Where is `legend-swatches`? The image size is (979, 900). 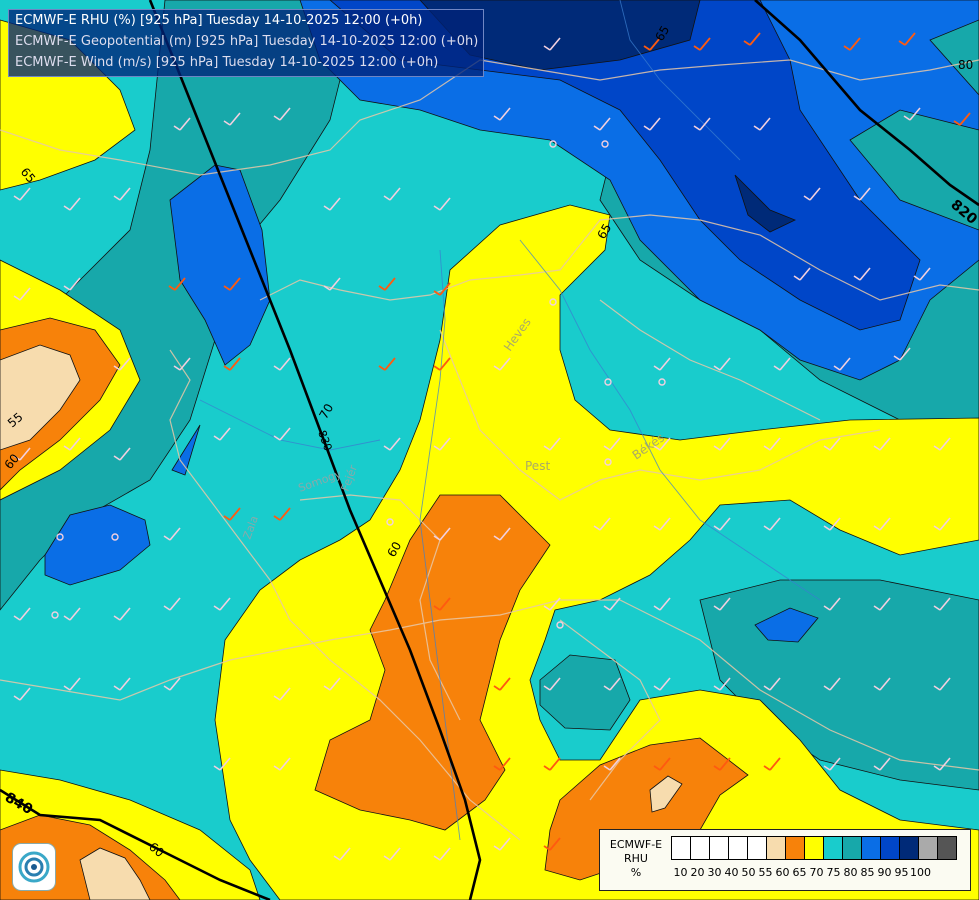
legend-swatches is located at coordinates (814, 848).